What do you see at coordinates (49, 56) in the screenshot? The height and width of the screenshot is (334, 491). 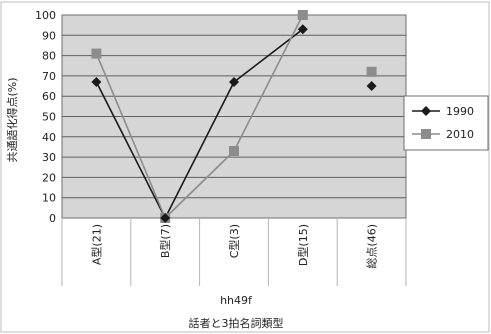 I see `y-tick-label-80: 80` at bounding box center [49, 56].